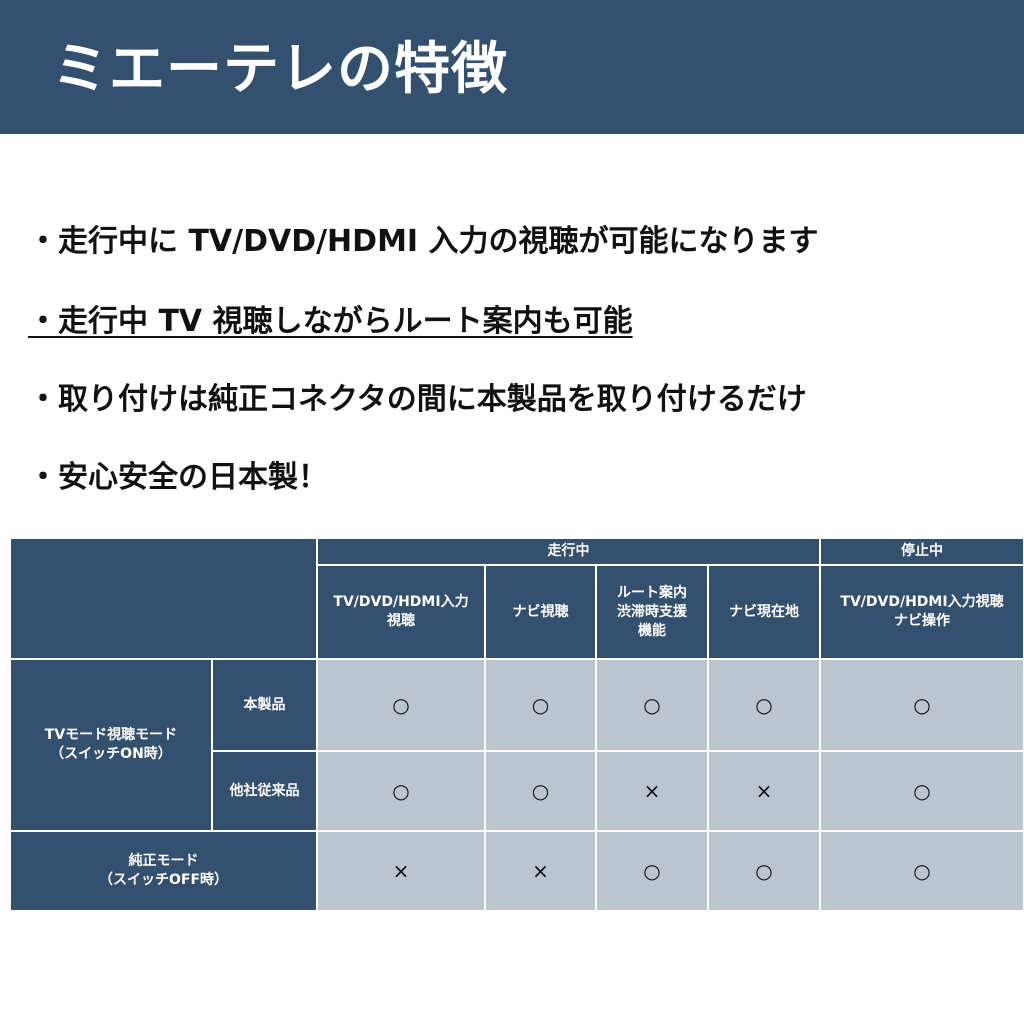 This screenshot has height=1024, width=1024. I want to click on column-header: TV/DVD/HDMI入力視聴 ナビ操作, so click(922, 612).